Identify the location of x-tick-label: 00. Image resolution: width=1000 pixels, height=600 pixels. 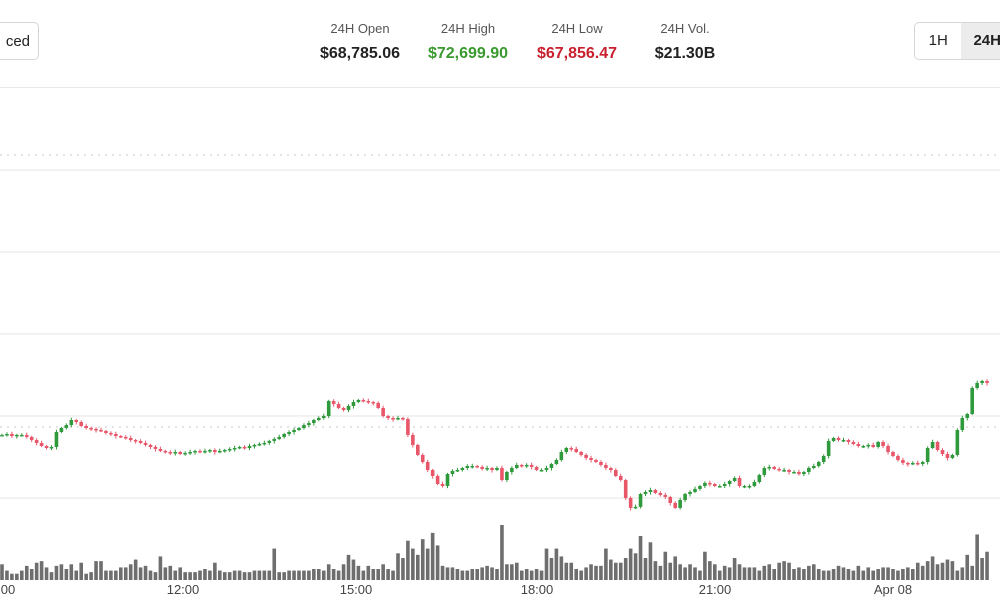
(8, 589).